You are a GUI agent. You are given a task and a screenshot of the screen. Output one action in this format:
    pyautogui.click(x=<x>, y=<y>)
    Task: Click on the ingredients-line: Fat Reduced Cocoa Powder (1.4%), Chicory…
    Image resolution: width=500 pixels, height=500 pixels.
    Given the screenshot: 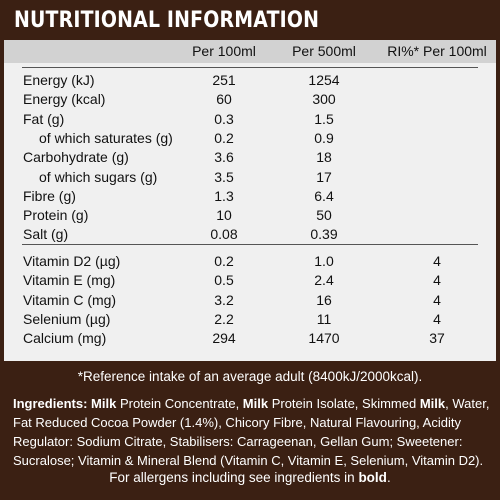 What is the action you would take?
    pyautogui.click(x=253, y=422)
    